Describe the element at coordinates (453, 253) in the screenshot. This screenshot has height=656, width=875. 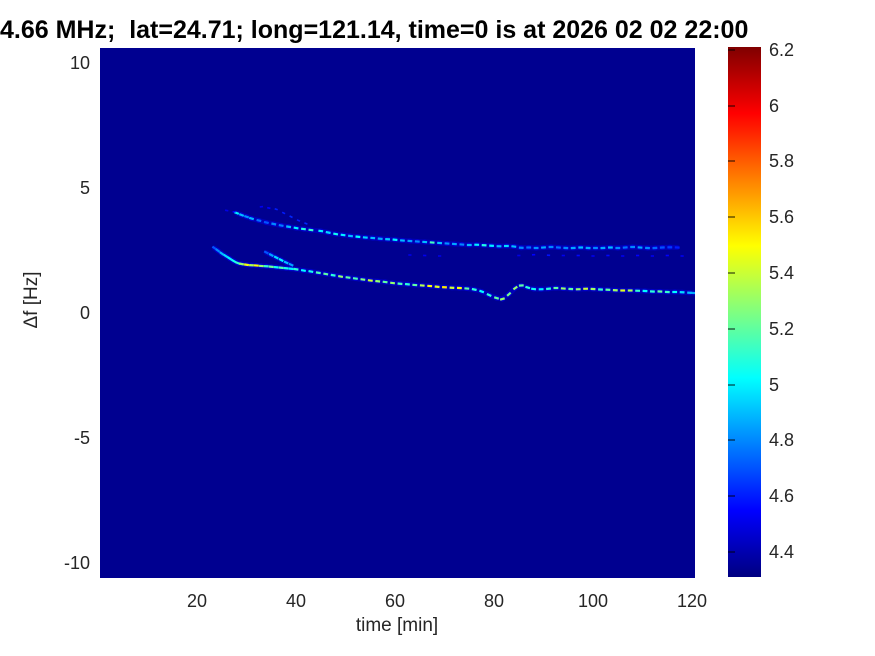
I see `traces-svg` at that location.